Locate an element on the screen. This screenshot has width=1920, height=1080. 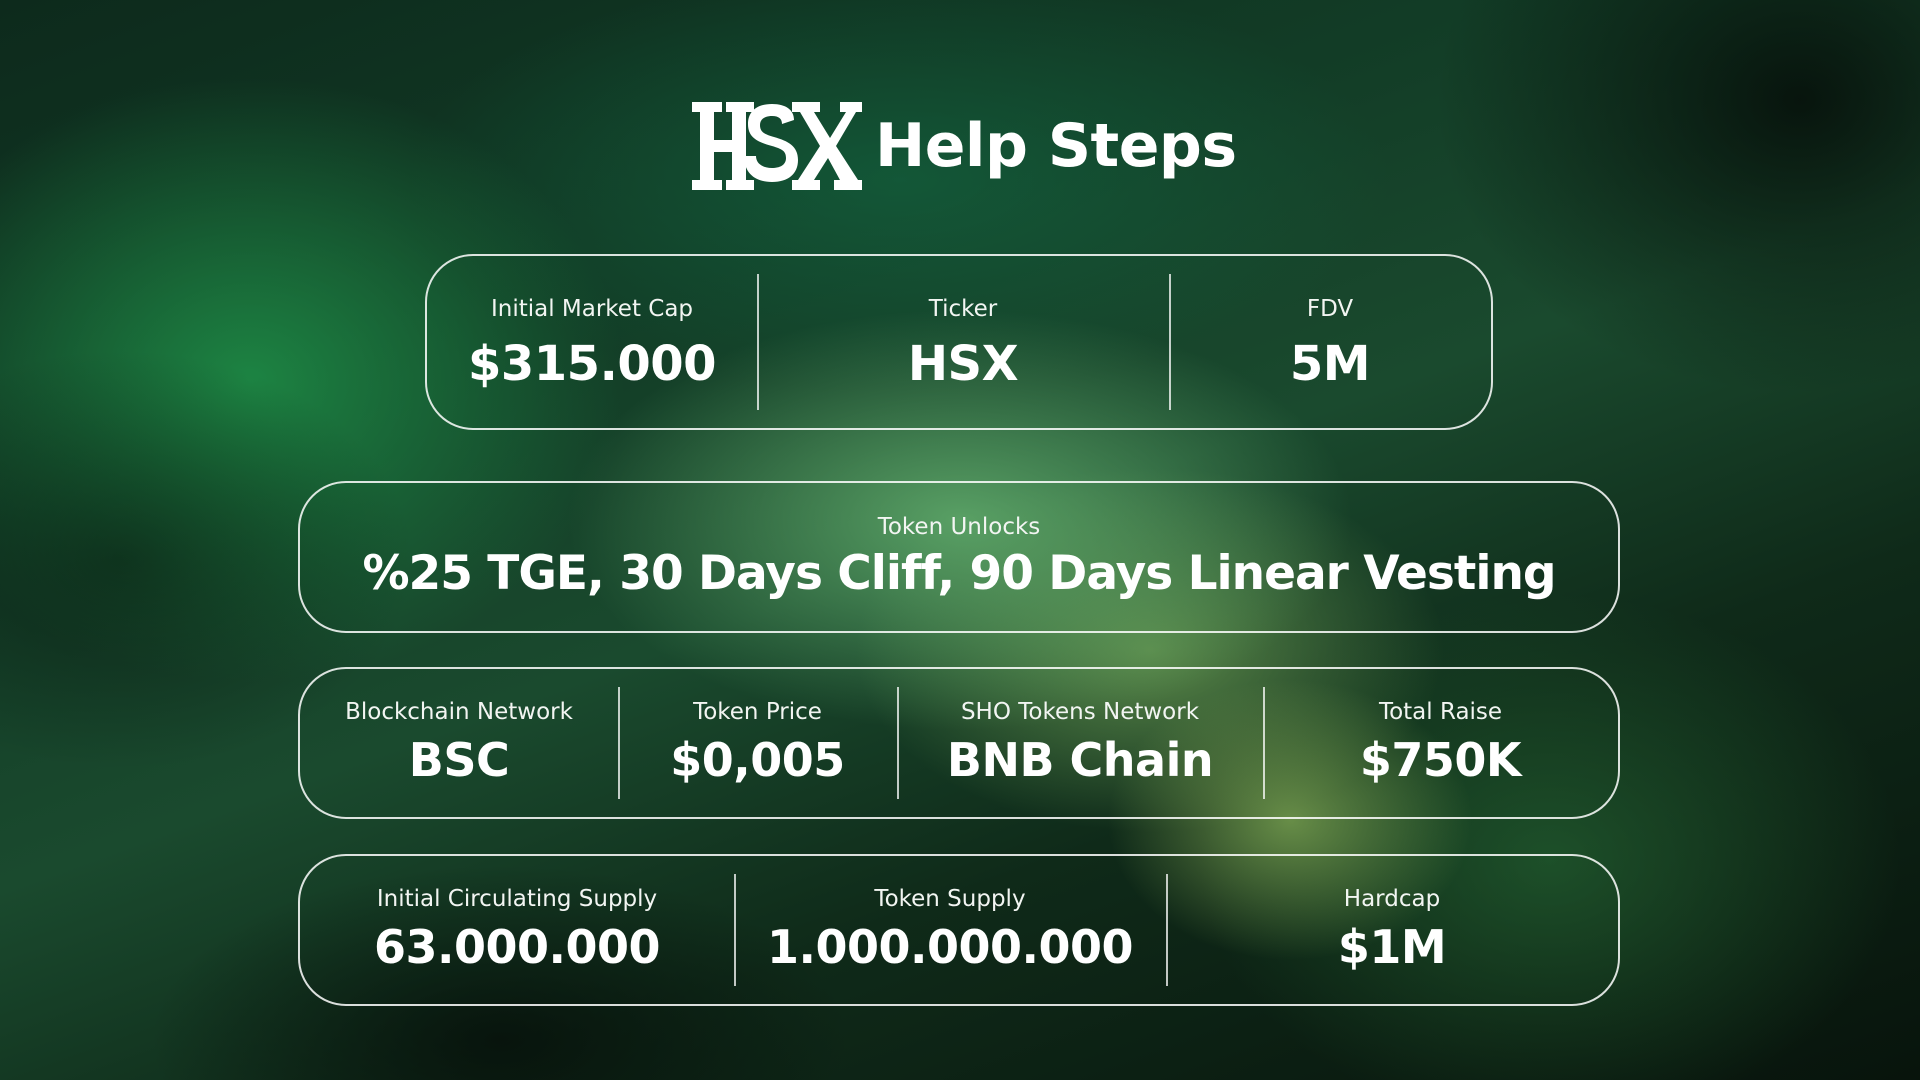
blockchain-network-cell: Blockchain Network BSC is located at coordinates (459, 743).